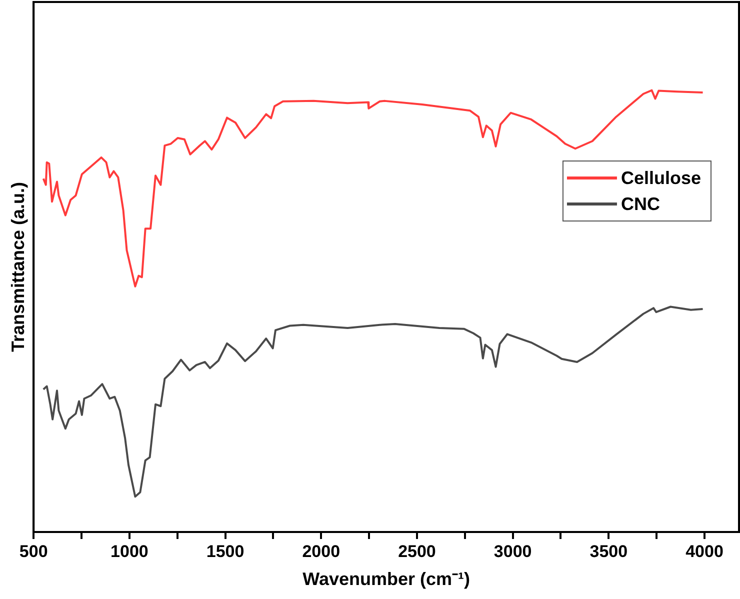  Describe the element at coordinates (417, 551) in the screenshot. I see `x-tick-label: 2500` at that location.